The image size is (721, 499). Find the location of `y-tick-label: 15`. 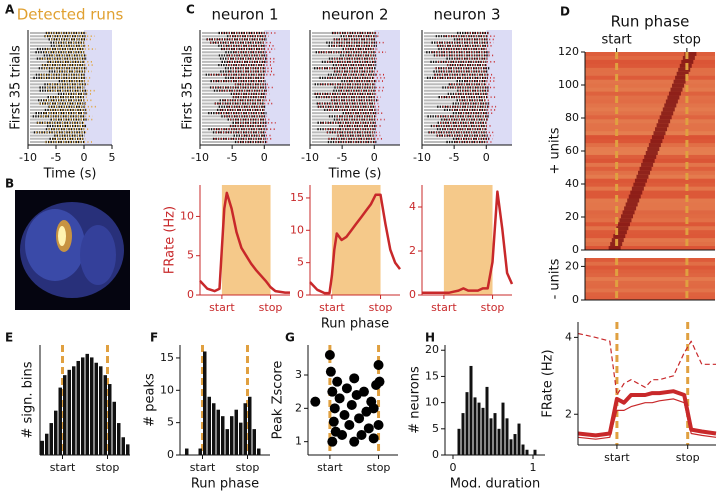

y-tick-label: 15 is located at coordinates (167, 357).